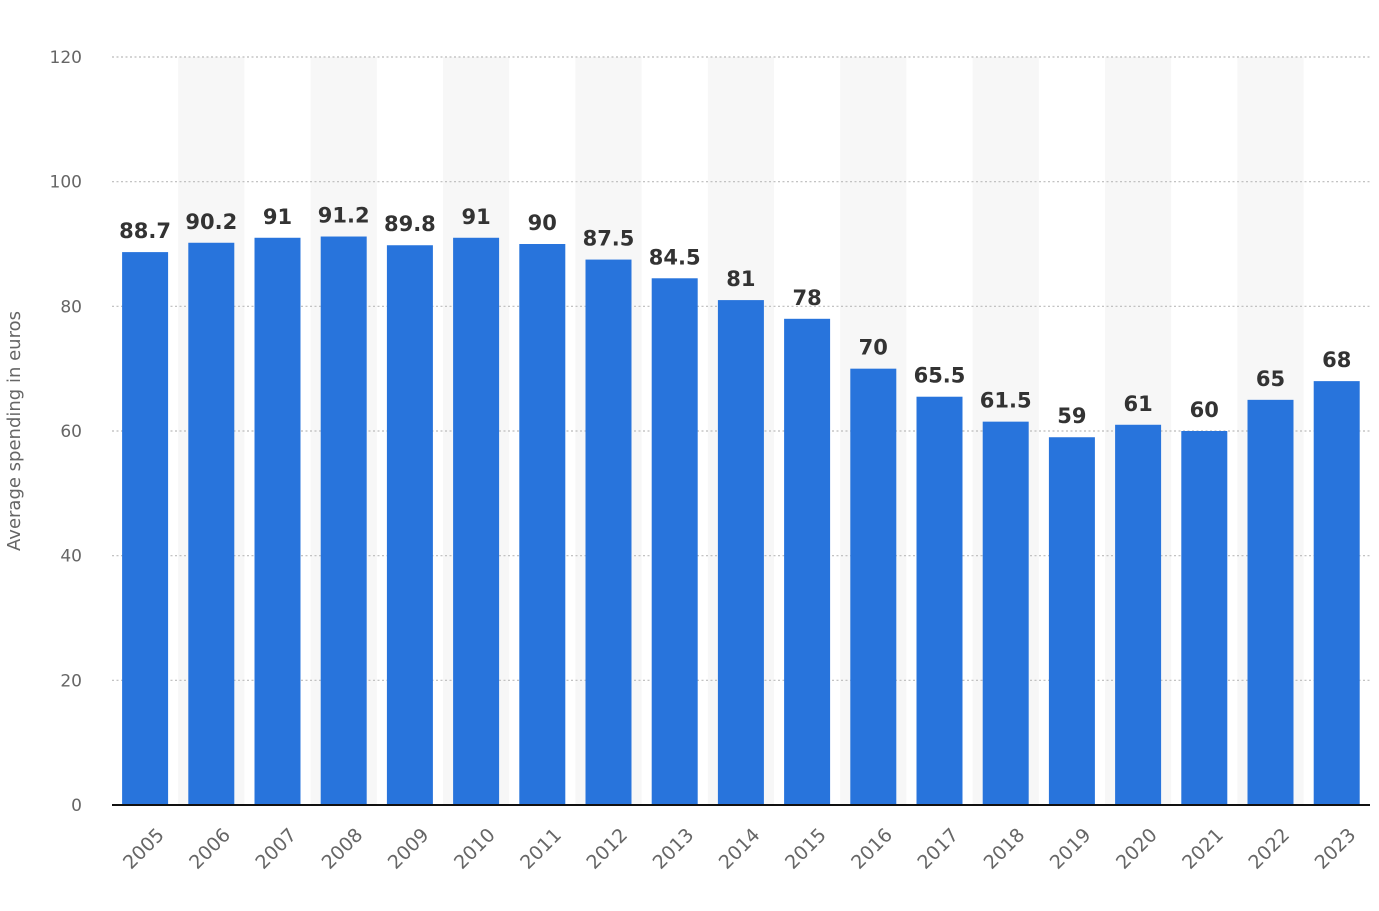 This screenshot has height=911, width=1379. Describe the element at coordinates (71, 681) in the screenshot. I see `y-tick-label: 20` at that location.